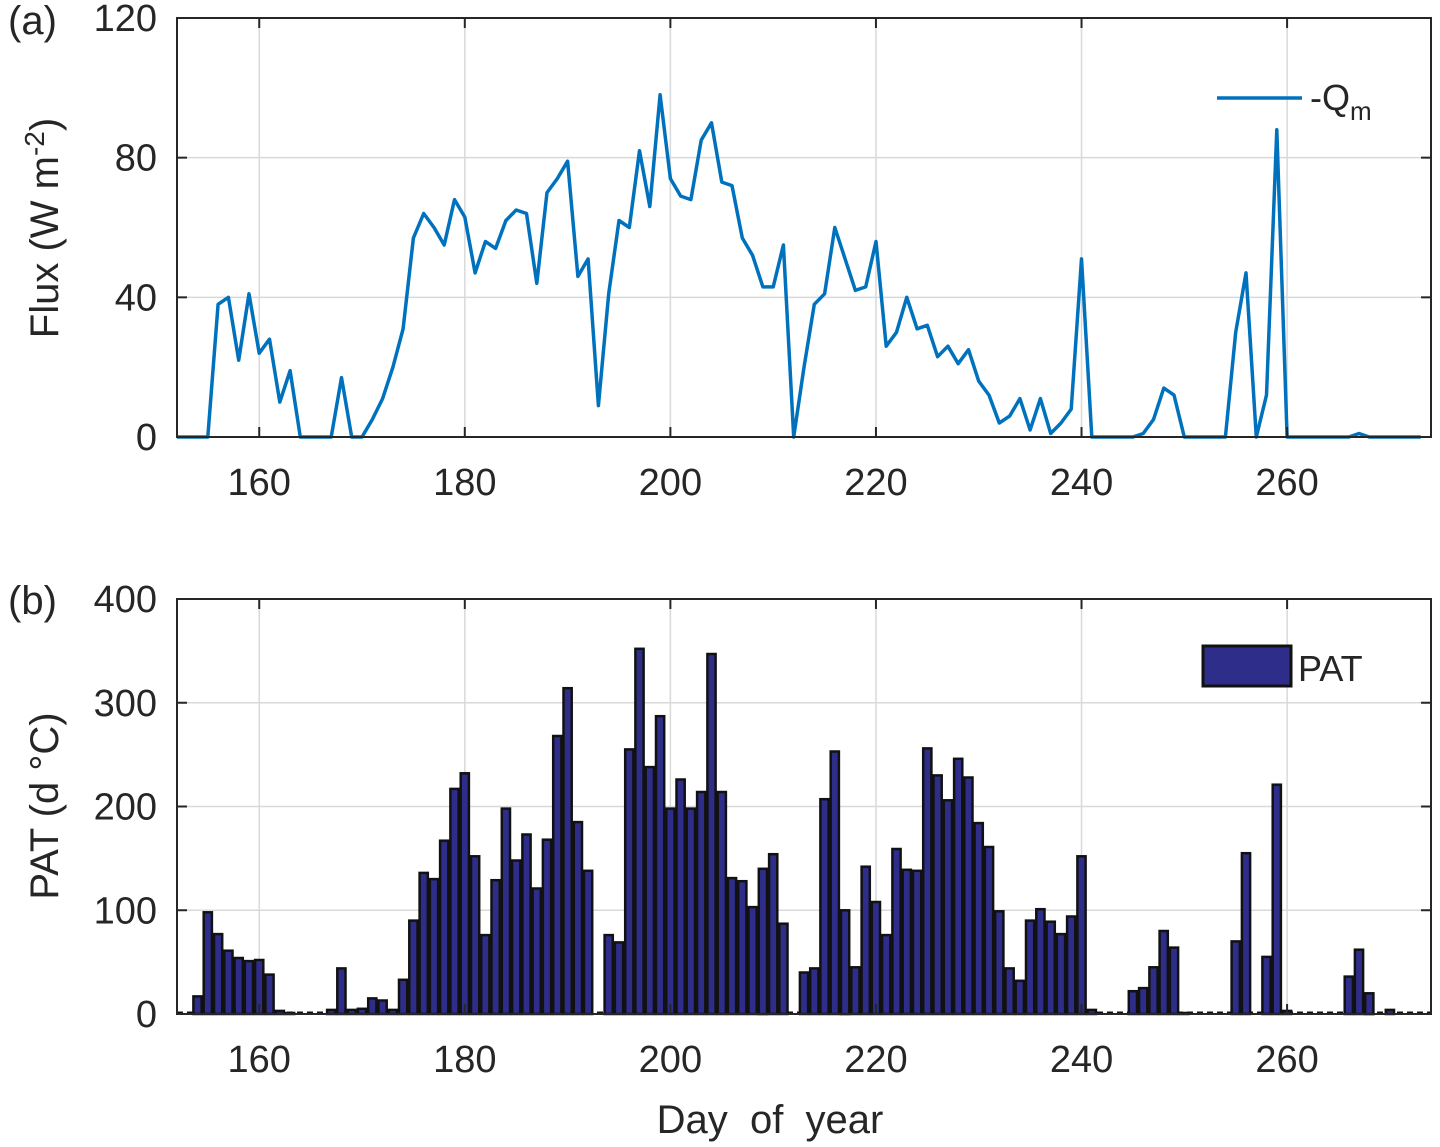 This screenshot has width=1440, height=1147. Describe the element at coordinates (1330, 668) in the screenshot. I see `panel-b-legend-label: PAT` at that location.